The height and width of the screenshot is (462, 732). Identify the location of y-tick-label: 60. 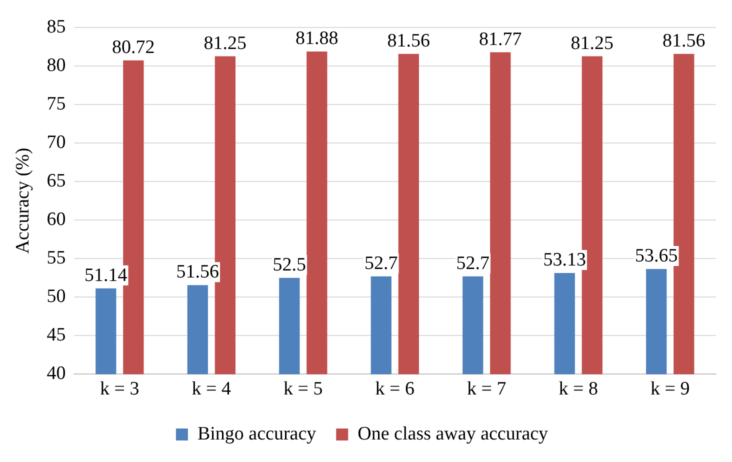
(56, 219).